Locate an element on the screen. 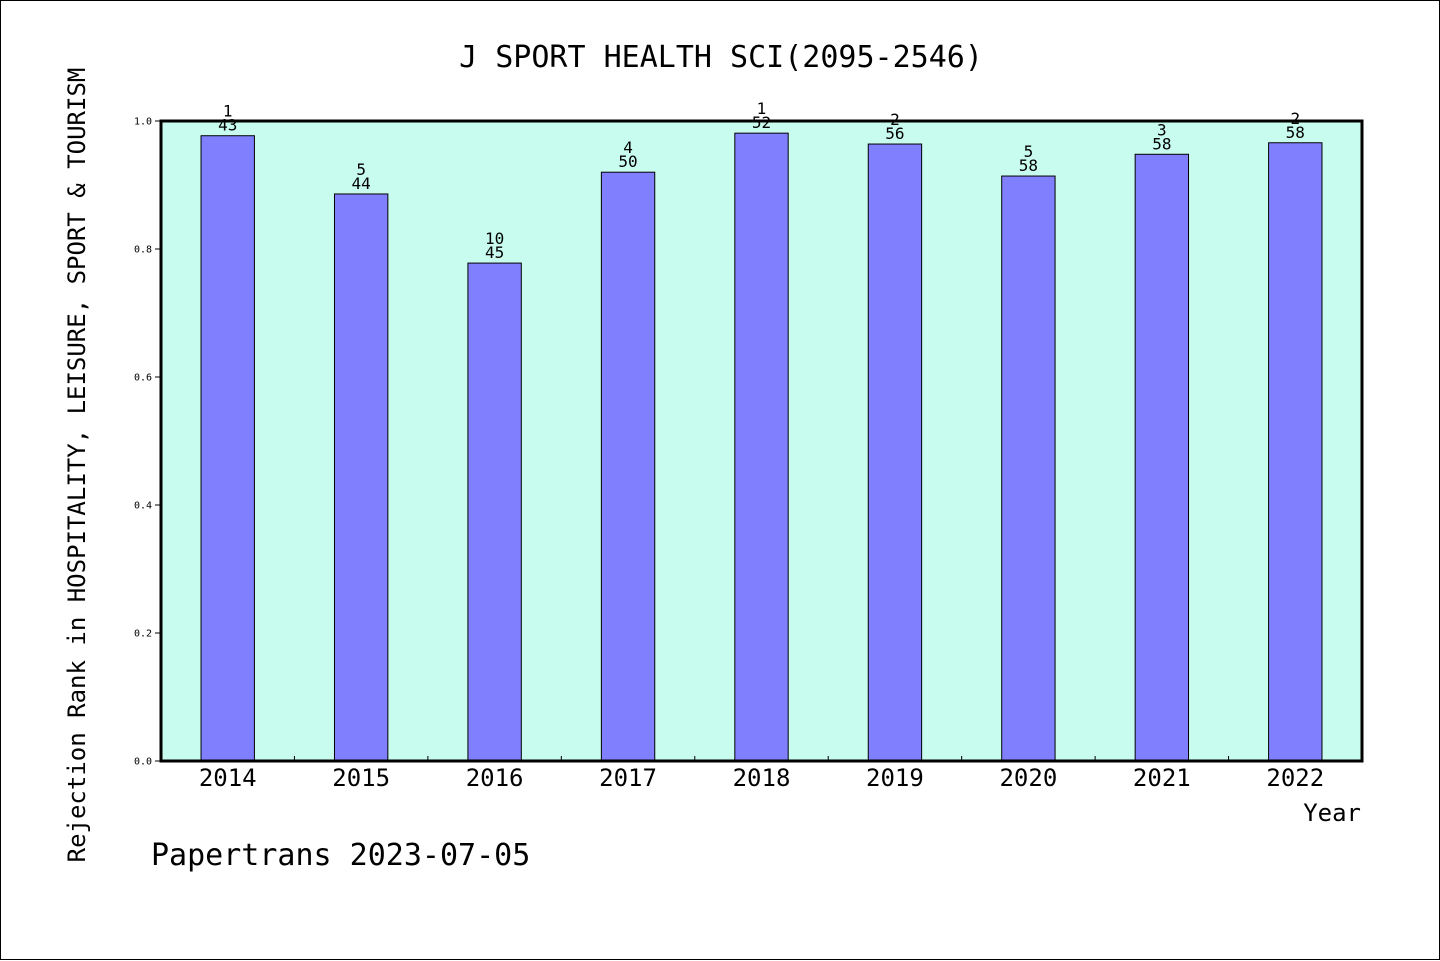 The image size is (1440, 961). x-axis-title: Year is located at coordinates (1332, 813).